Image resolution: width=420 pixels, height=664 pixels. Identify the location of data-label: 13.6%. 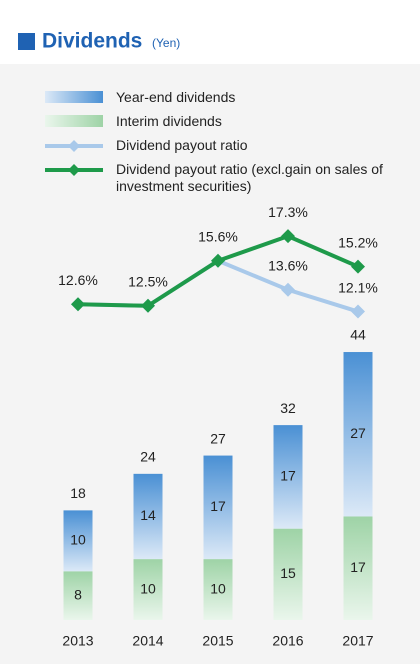
(288, 266).